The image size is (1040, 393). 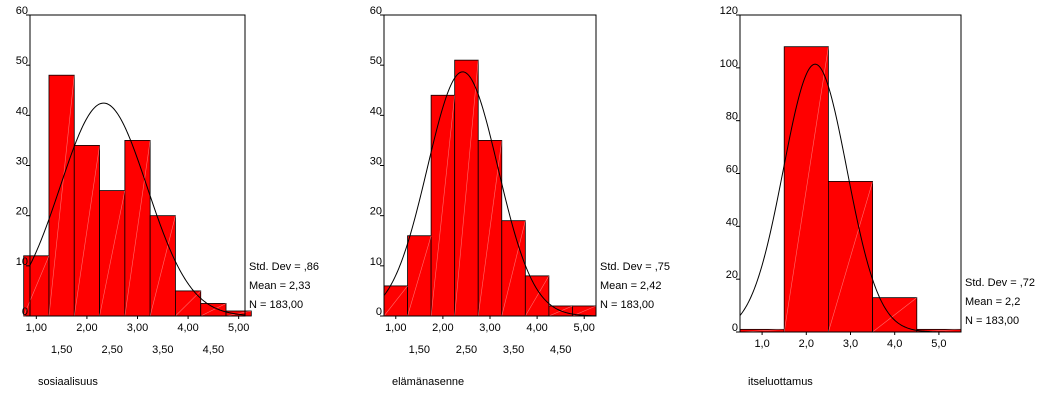 What do you see at coordinates (729, 64) in the screenshot?
I see `y-tick-label: 100` at bounding box center [729, 64].